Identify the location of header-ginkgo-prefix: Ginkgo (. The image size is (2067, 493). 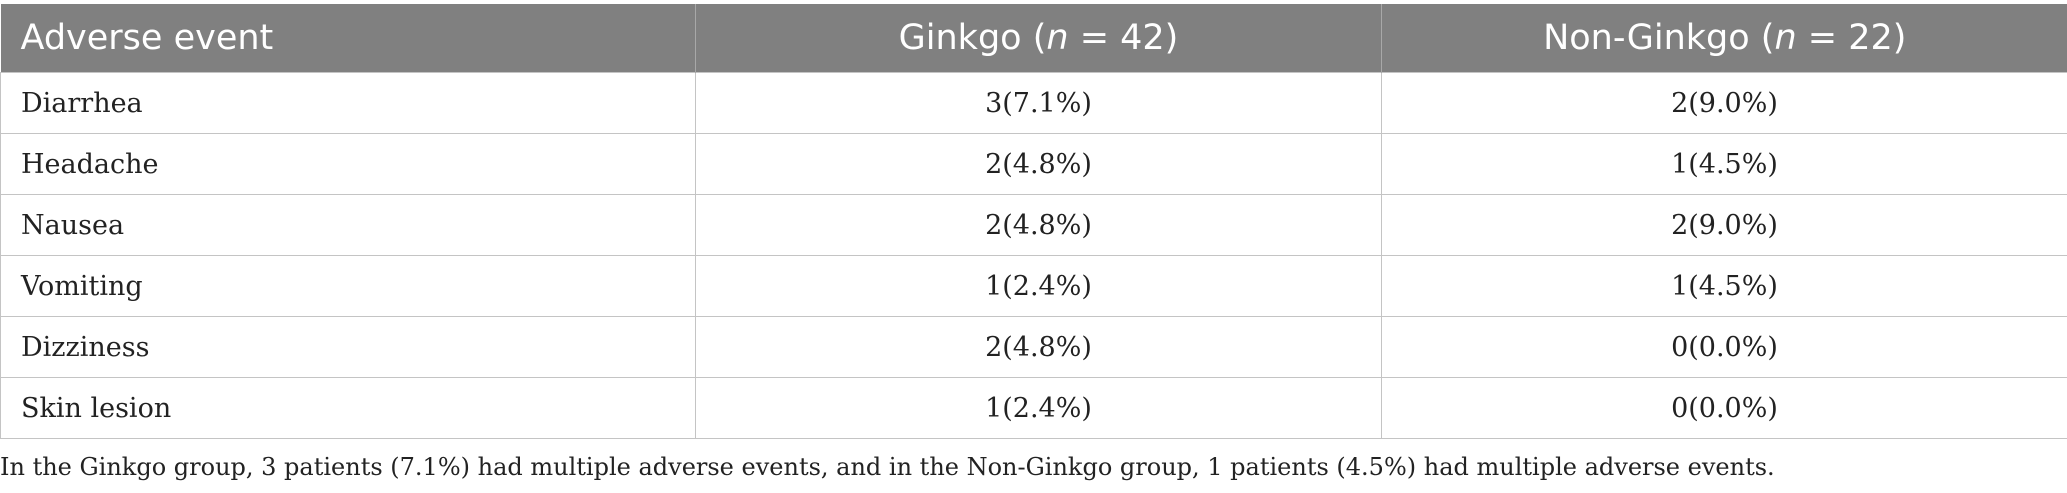
(972, 38).